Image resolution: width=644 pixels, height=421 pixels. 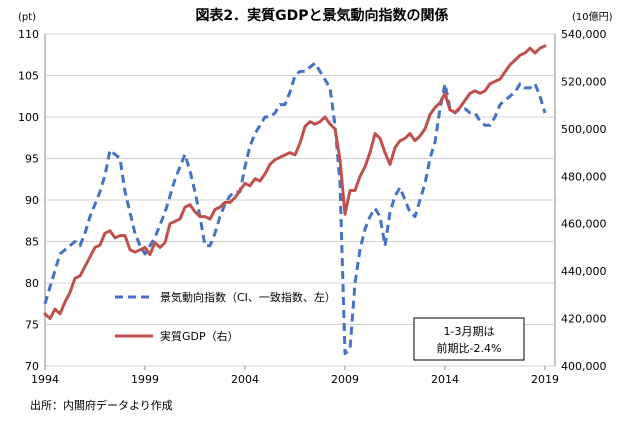 I want to click on annotation-line1: 1-3月期は, so click(x=469, y=331).